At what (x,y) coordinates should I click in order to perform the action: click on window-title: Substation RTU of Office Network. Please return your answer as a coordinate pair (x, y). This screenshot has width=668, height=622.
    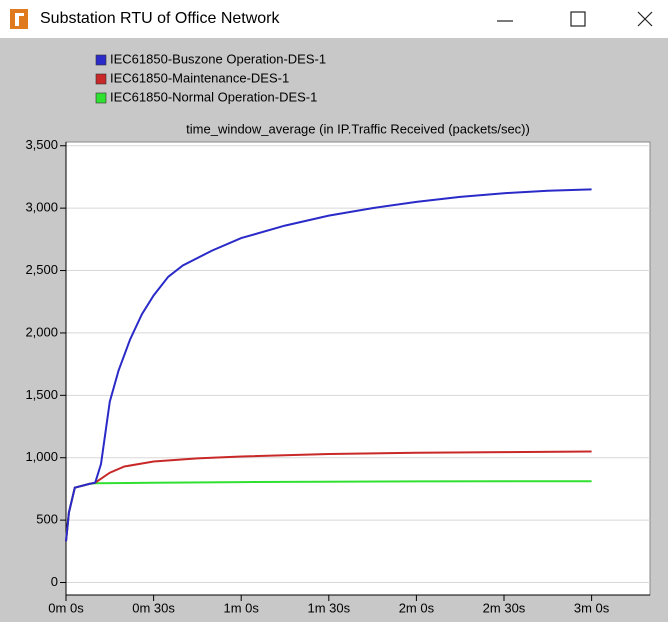
    Looking at the image, I should click on (160, 18).